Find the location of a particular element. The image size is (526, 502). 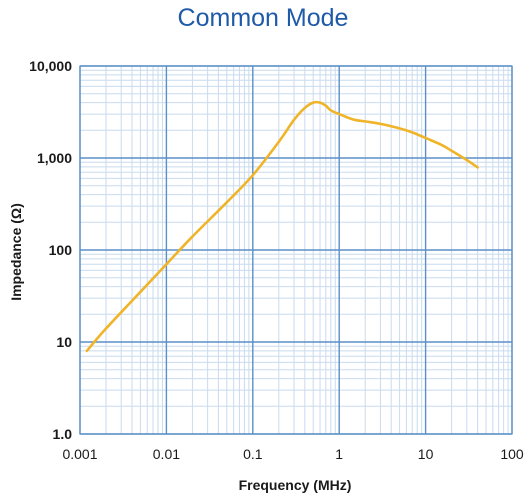

x-tick-label: 0.001 is located at coordinates (79, 454).